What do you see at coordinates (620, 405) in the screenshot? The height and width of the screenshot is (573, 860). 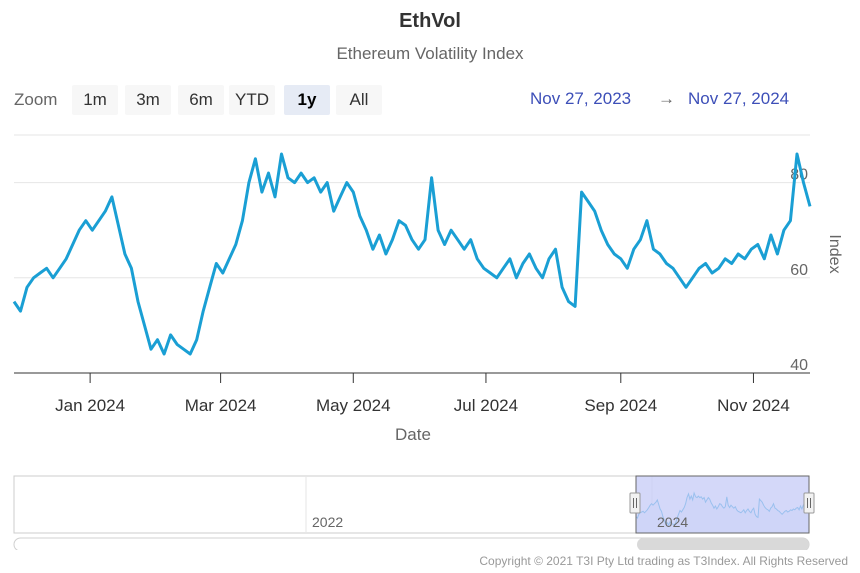 I see `x-tick-label: Sep 2024` at bounding box center [620, 405].